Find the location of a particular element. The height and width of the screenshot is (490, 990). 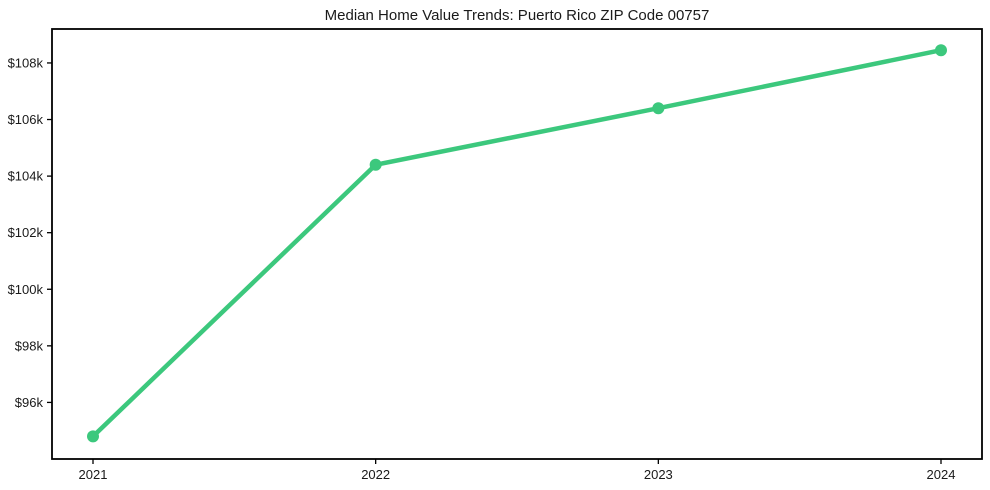

x-tick-label: 2021 is located at coordinates (93, 474).